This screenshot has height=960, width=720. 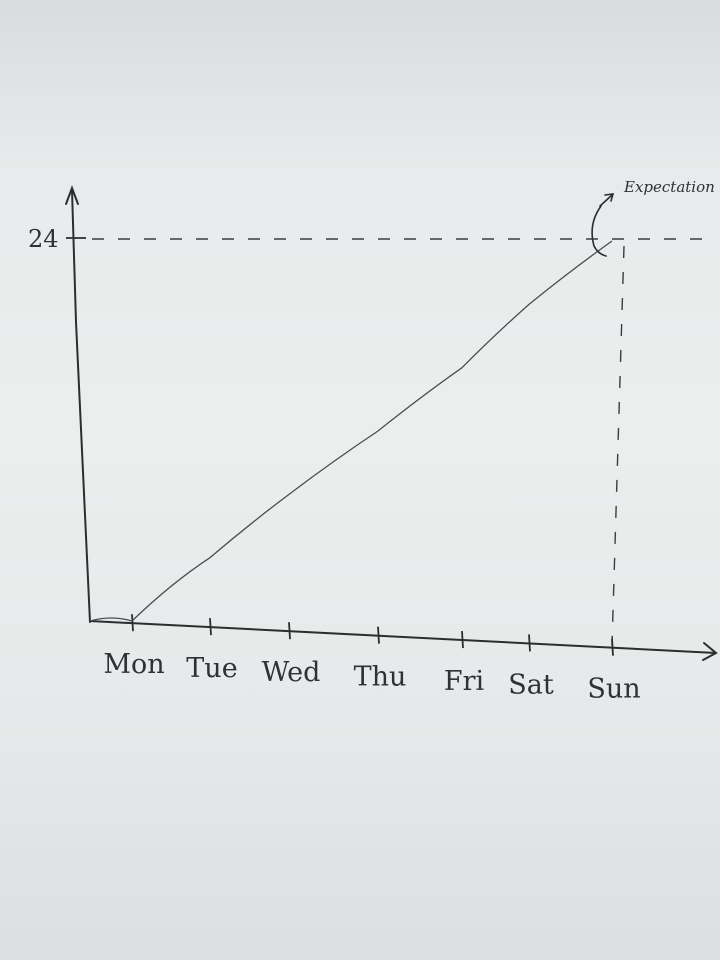 What do you see at coordinates (43, 239) in the screenshot?
I see `y-tick-label-max: 24` at bounding box center [43, 239].